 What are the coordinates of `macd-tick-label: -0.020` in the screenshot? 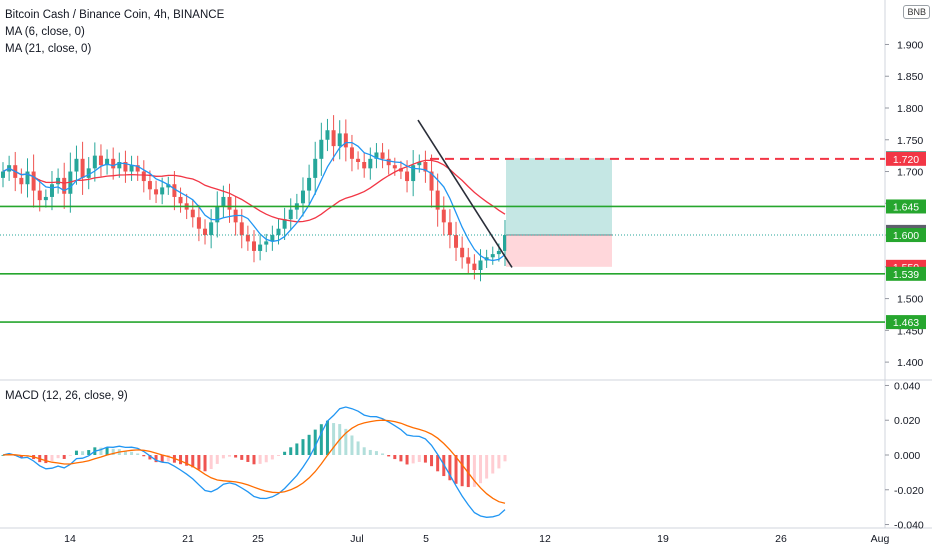 It's located at (909, 491).